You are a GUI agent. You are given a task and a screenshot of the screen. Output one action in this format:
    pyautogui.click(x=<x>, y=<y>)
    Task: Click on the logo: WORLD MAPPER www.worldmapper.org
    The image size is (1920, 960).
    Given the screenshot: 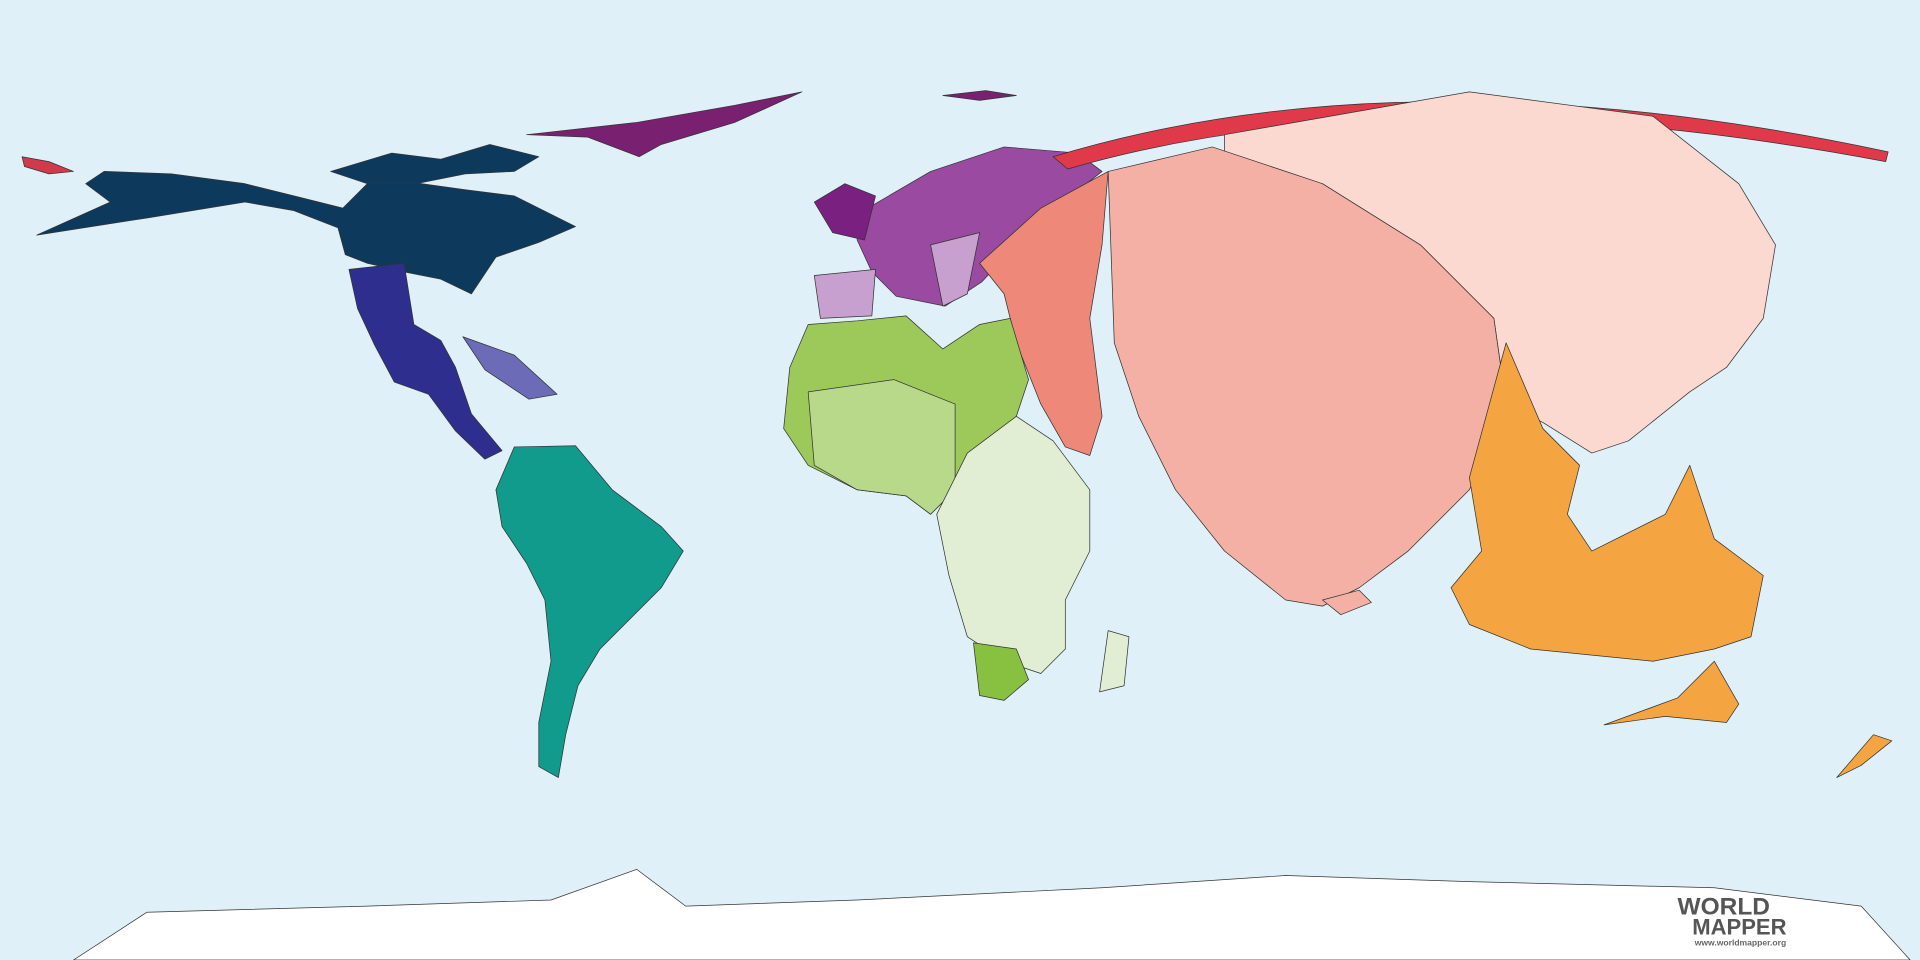 What is the action you would take?
    pyautogui.click(x=1732, y=921)
    